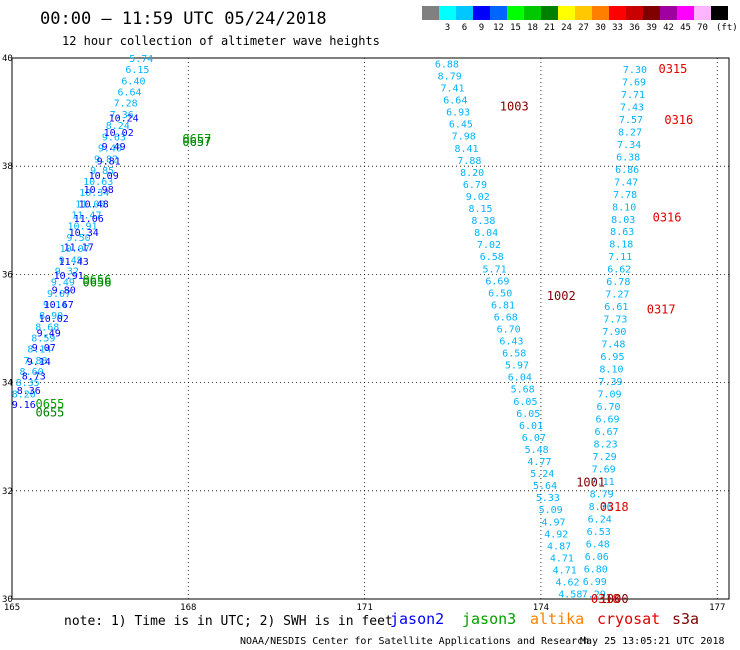 The height and width of the screenshot is (650, 740). Describe the element at coordinates (616, 307) in the screenshot. I see `wave-height-value: 6.61` at that location.